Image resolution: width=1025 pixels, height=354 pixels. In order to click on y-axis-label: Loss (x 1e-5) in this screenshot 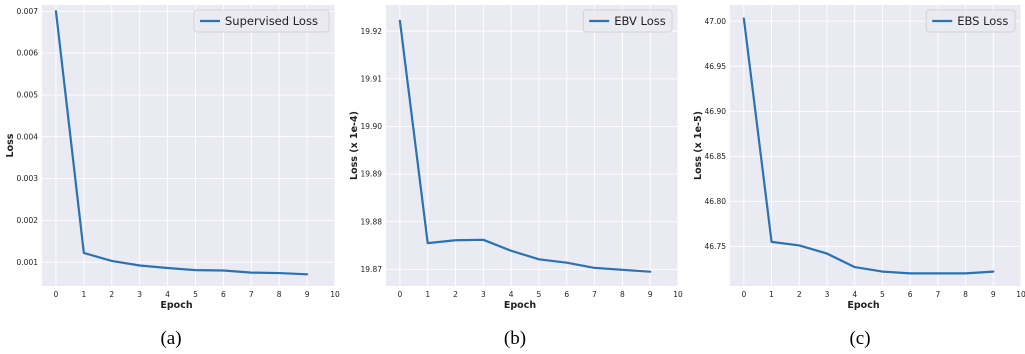, I will do `click(698, 145)`.